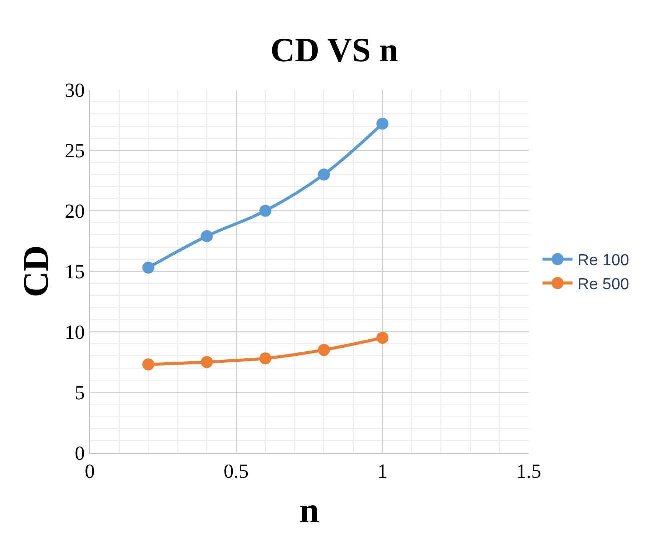 The width and height of the screenshot is (669, 535). What do you see at coordinates (75, 91) in the screenshot?
I see `y-tick-label: 30` at bounding box center [75, 91].